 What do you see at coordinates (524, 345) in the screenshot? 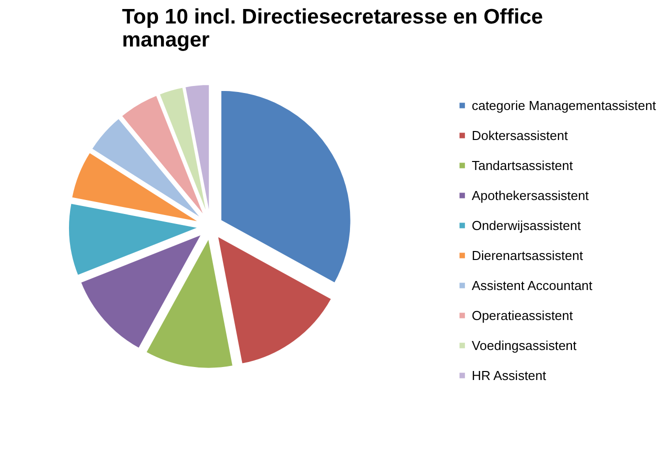
I see `legend-label: Voedingsassistent` at bounding box center [524, 345].